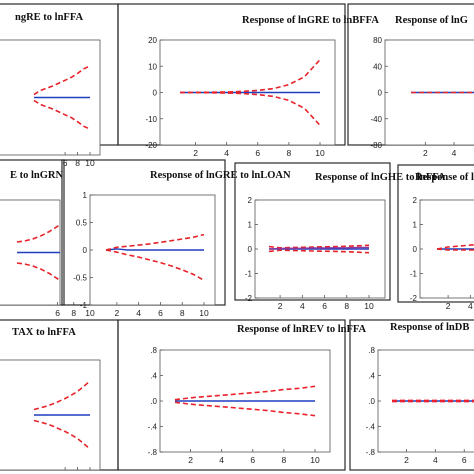 This screenshot has width=474, height=474. I want to click on panel-title: Response of lnDB, so click(429, 327).